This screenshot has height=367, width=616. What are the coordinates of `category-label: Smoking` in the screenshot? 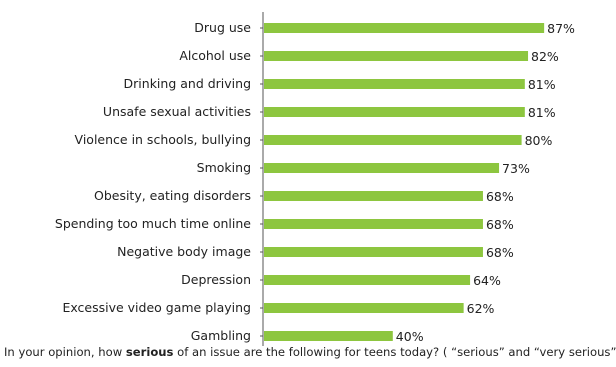 It's located at (224, 167).